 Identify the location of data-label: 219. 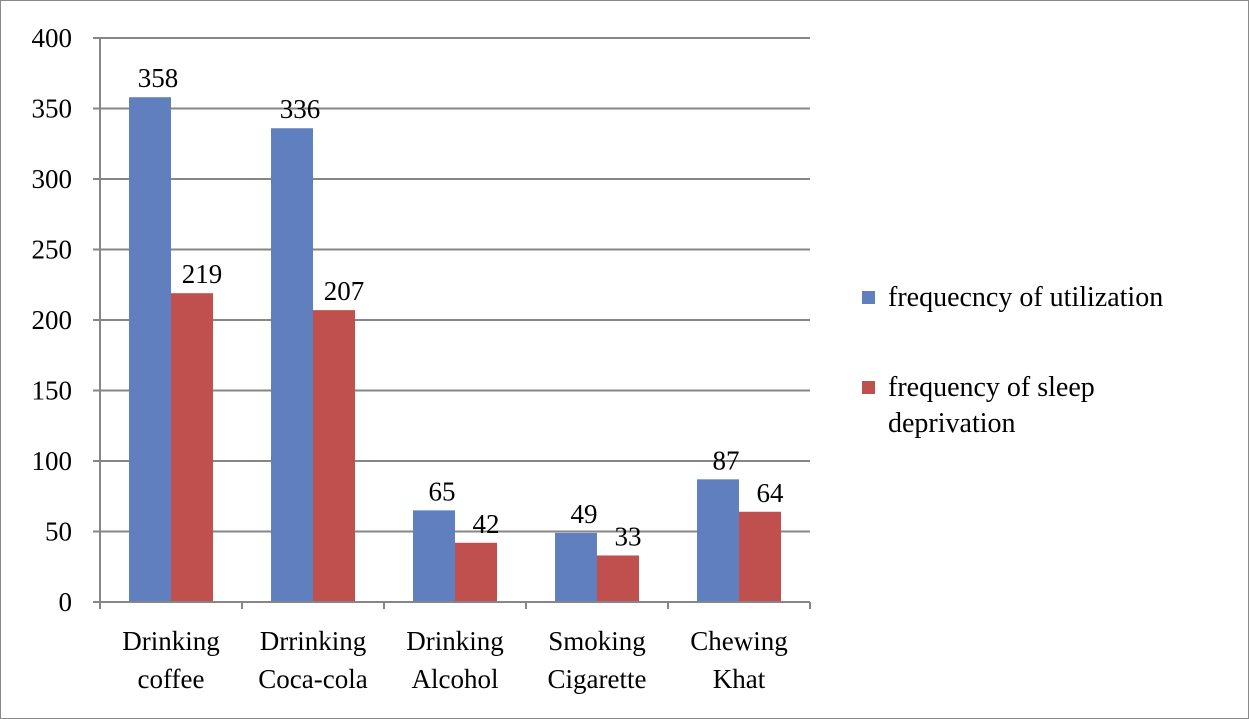
(202, 274).